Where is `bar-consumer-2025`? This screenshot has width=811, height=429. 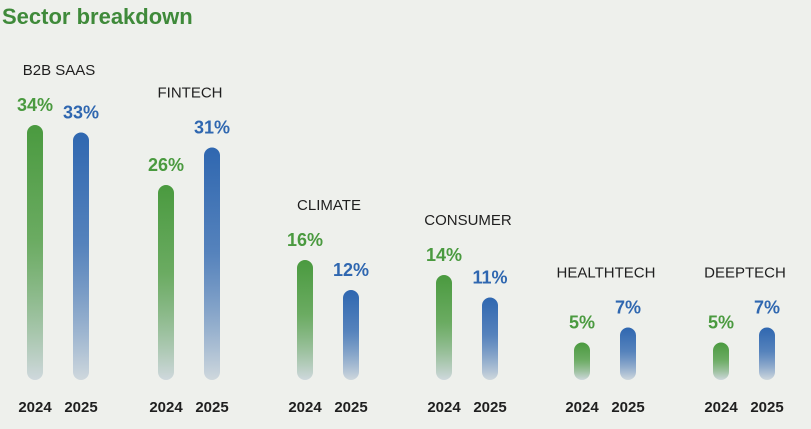 bar-consumer-2025 is located at coordinates (490, 338).